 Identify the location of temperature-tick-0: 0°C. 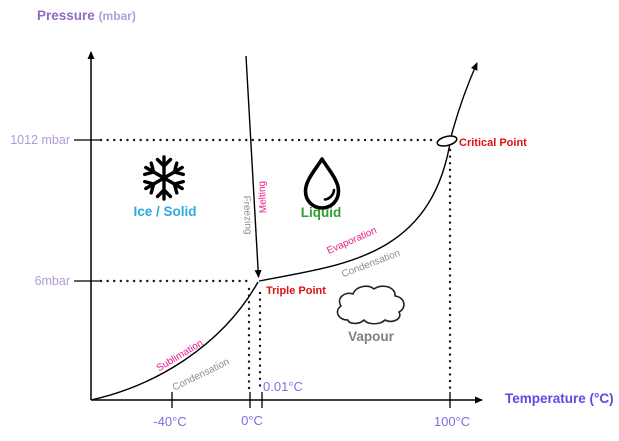
(252, 420).